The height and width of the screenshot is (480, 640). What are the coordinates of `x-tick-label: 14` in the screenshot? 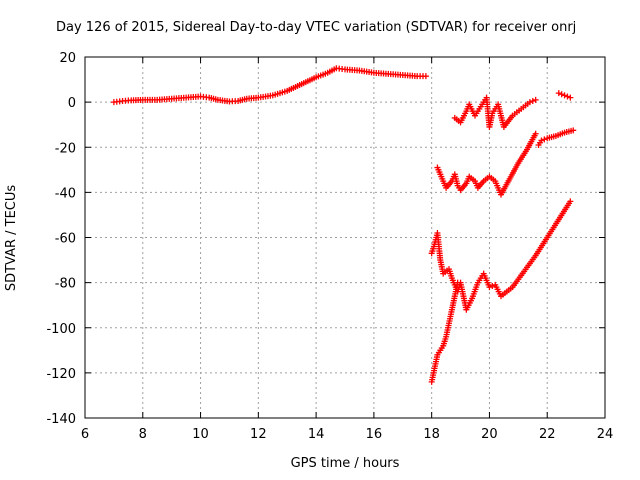 It's located at (316, 434).